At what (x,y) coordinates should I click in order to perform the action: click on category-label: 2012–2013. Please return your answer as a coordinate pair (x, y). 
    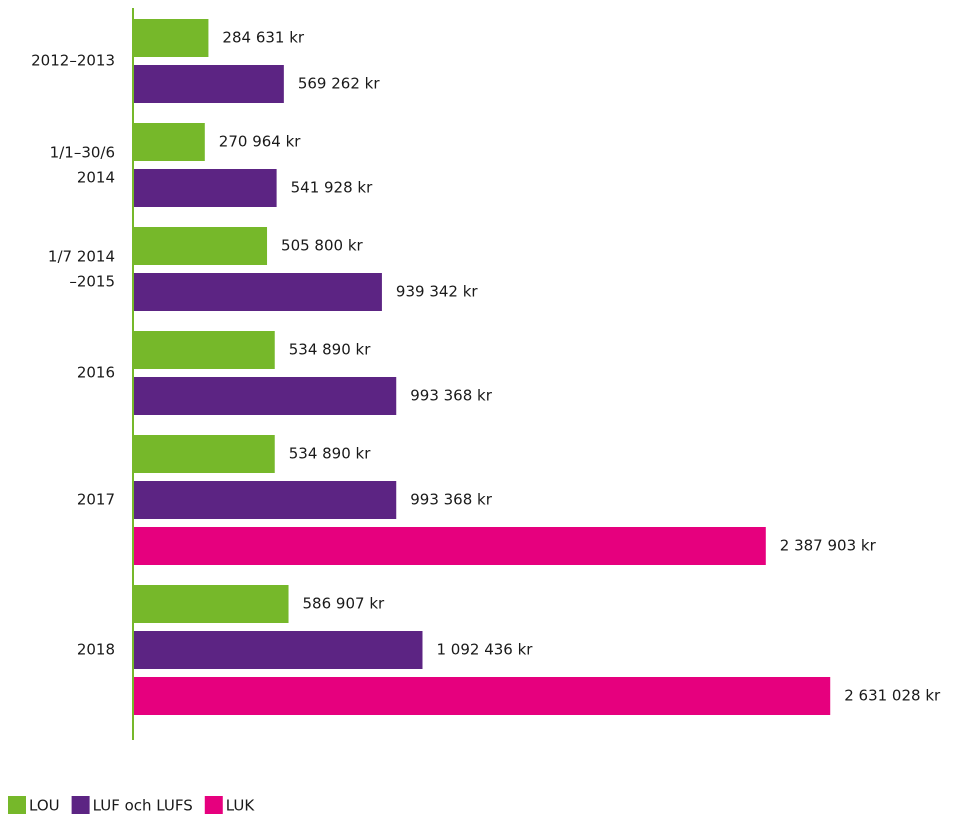
    Looking at the image, I should click on (73, 61).